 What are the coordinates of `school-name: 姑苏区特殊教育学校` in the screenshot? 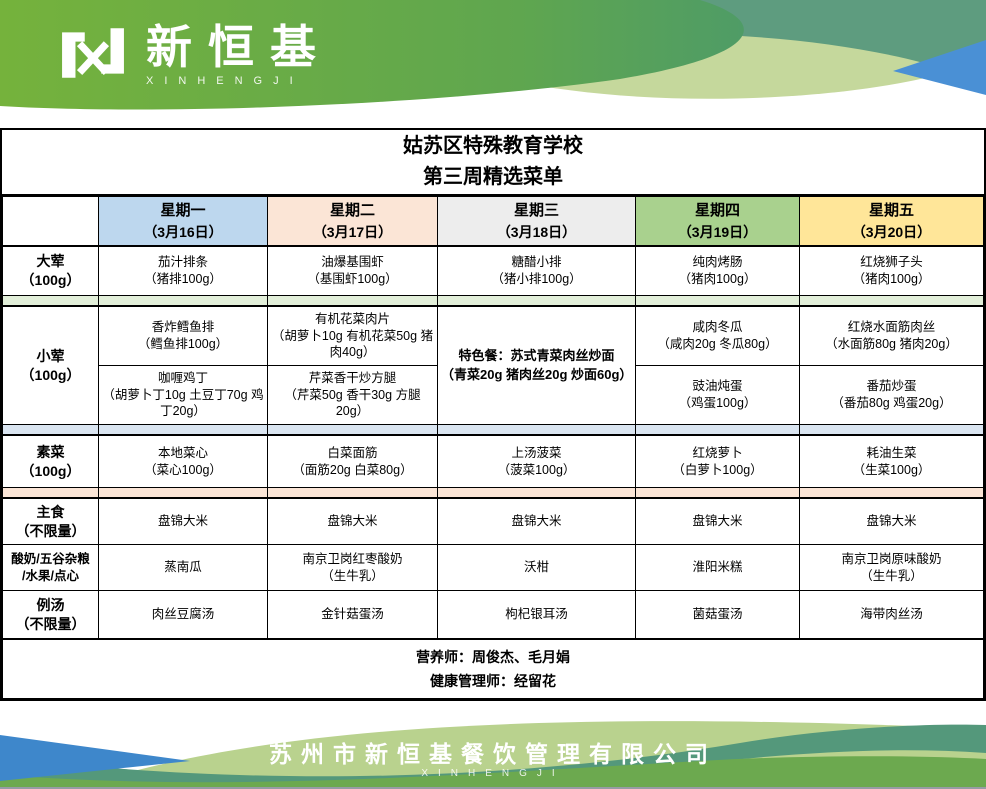 It's located at (493, 146).